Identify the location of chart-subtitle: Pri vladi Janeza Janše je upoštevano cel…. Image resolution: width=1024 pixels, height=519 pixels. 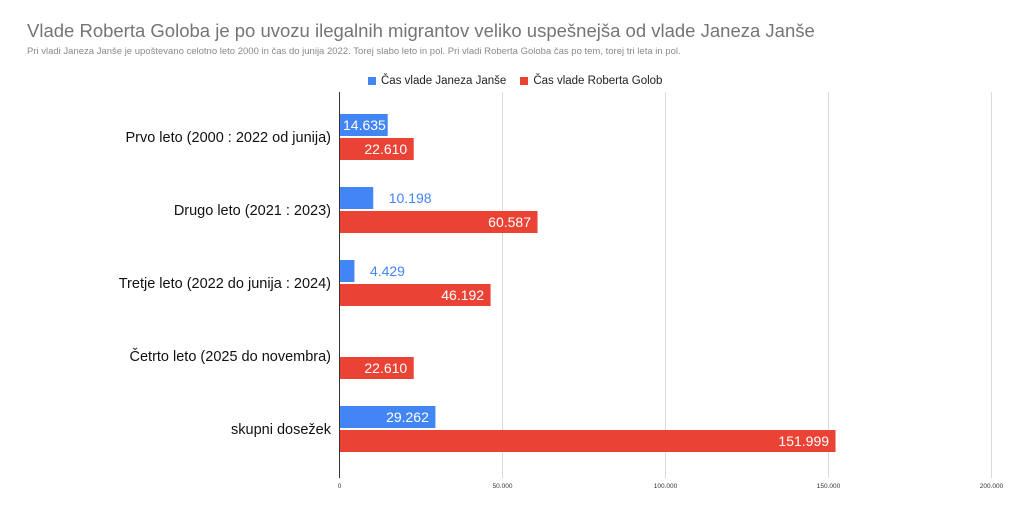
(354, 51).